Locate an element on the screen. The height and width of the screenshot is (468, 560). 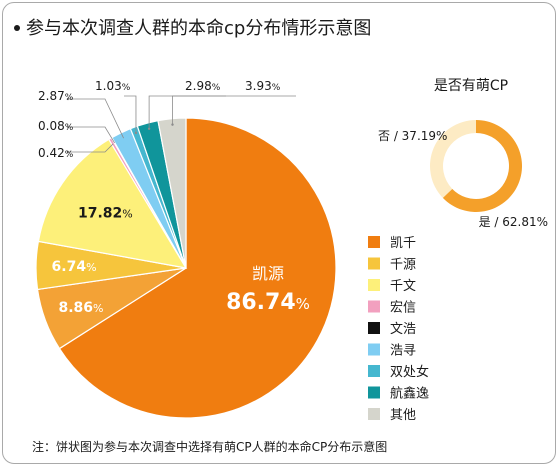
legend-label-7: 航鑫逸 is located at coordinates (409, 394).